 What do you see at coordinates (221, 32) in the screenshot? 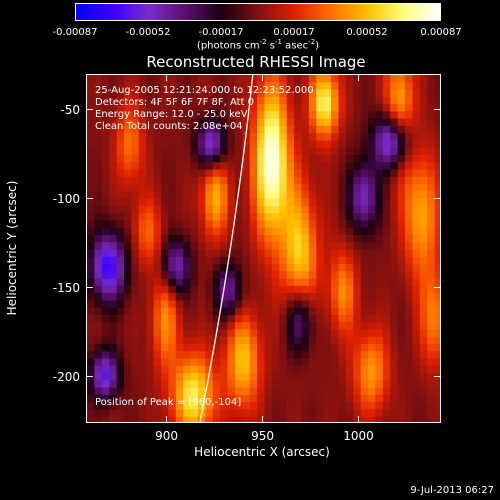
I see `colorbar-tick-label: -0.00017` at bounding box center [221, 32].